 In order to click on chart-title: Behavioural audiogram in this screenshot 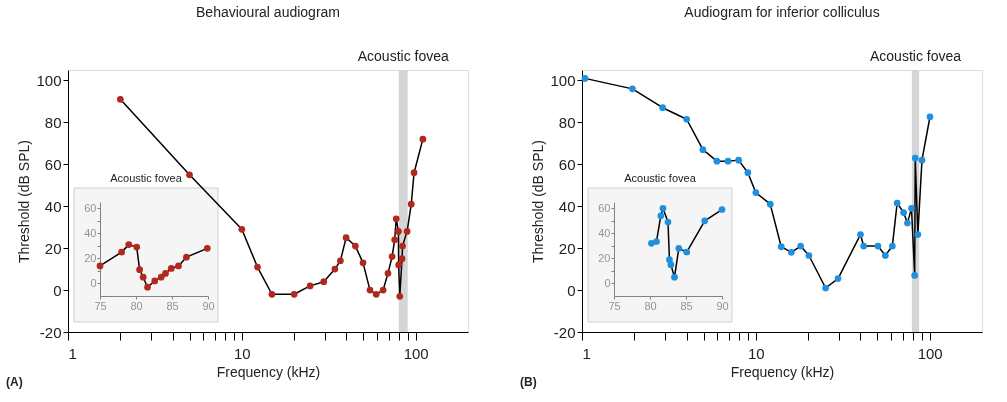, I will do `click(268, 12)`.